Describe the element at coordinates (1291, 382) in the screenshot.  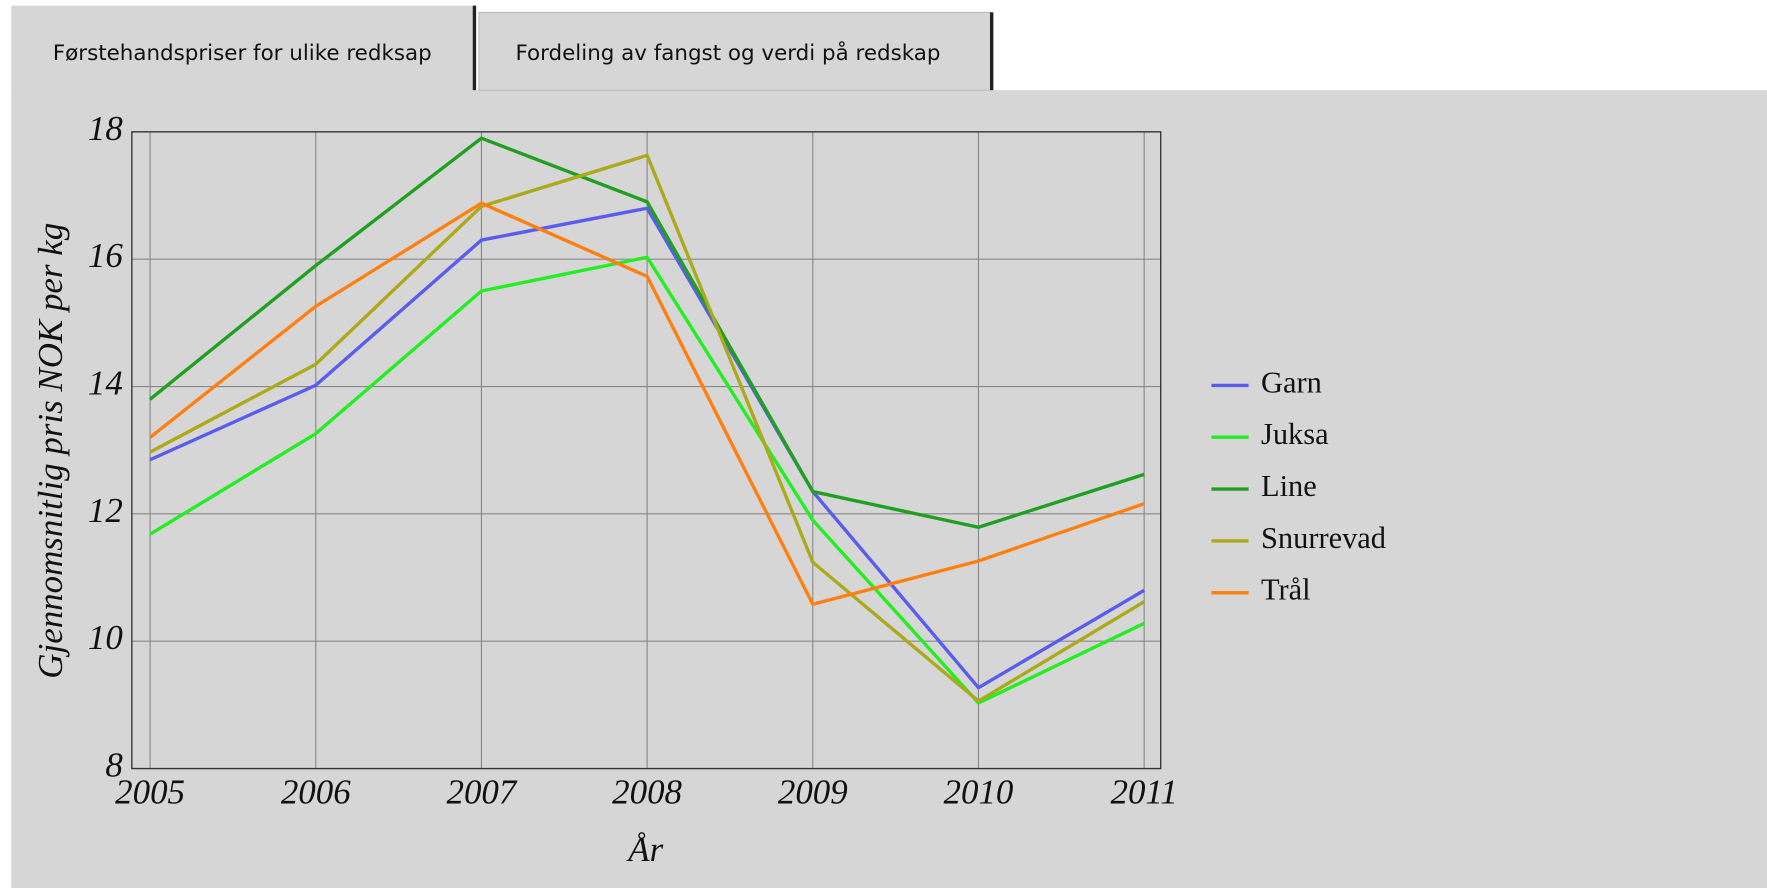
I see `legend-label: Garn` at that location.